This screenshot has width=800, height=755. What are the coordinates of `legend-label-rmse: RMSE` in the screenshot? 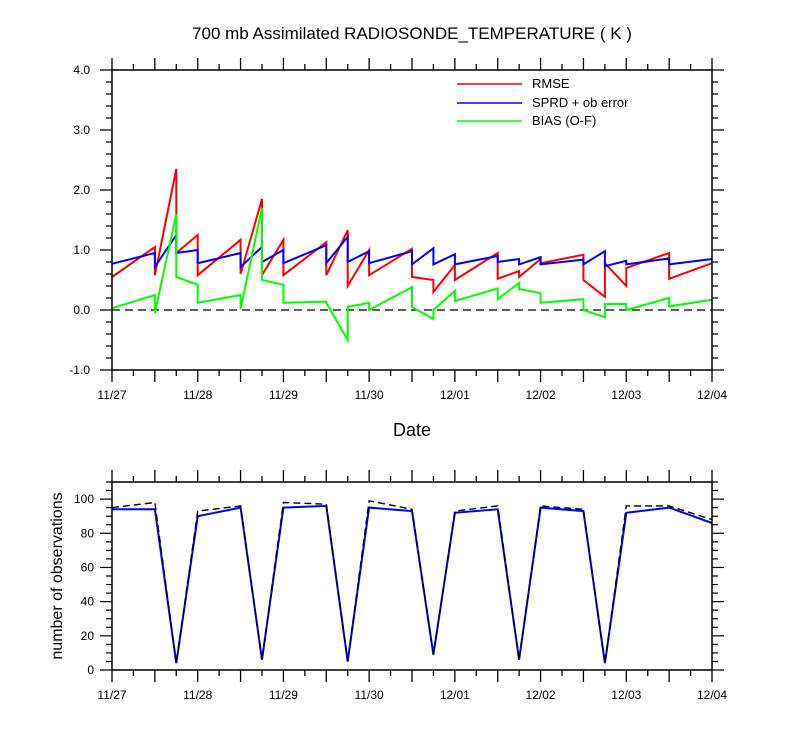 It's located at (551, 83).